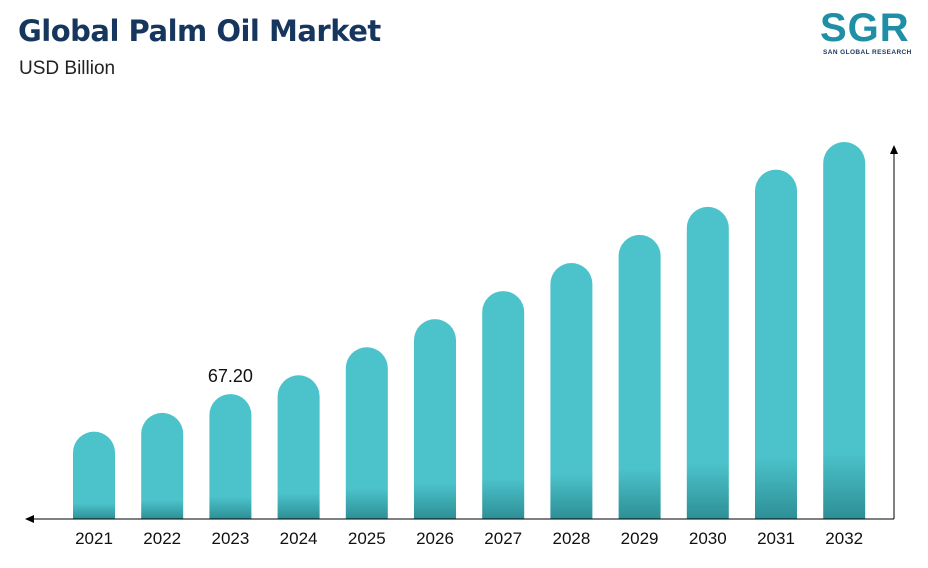 The image size is (928, 568). Describe the element at coordinates (571, 538) in the screenshot. I see `x-tick-label-2028: 2028` at that location.